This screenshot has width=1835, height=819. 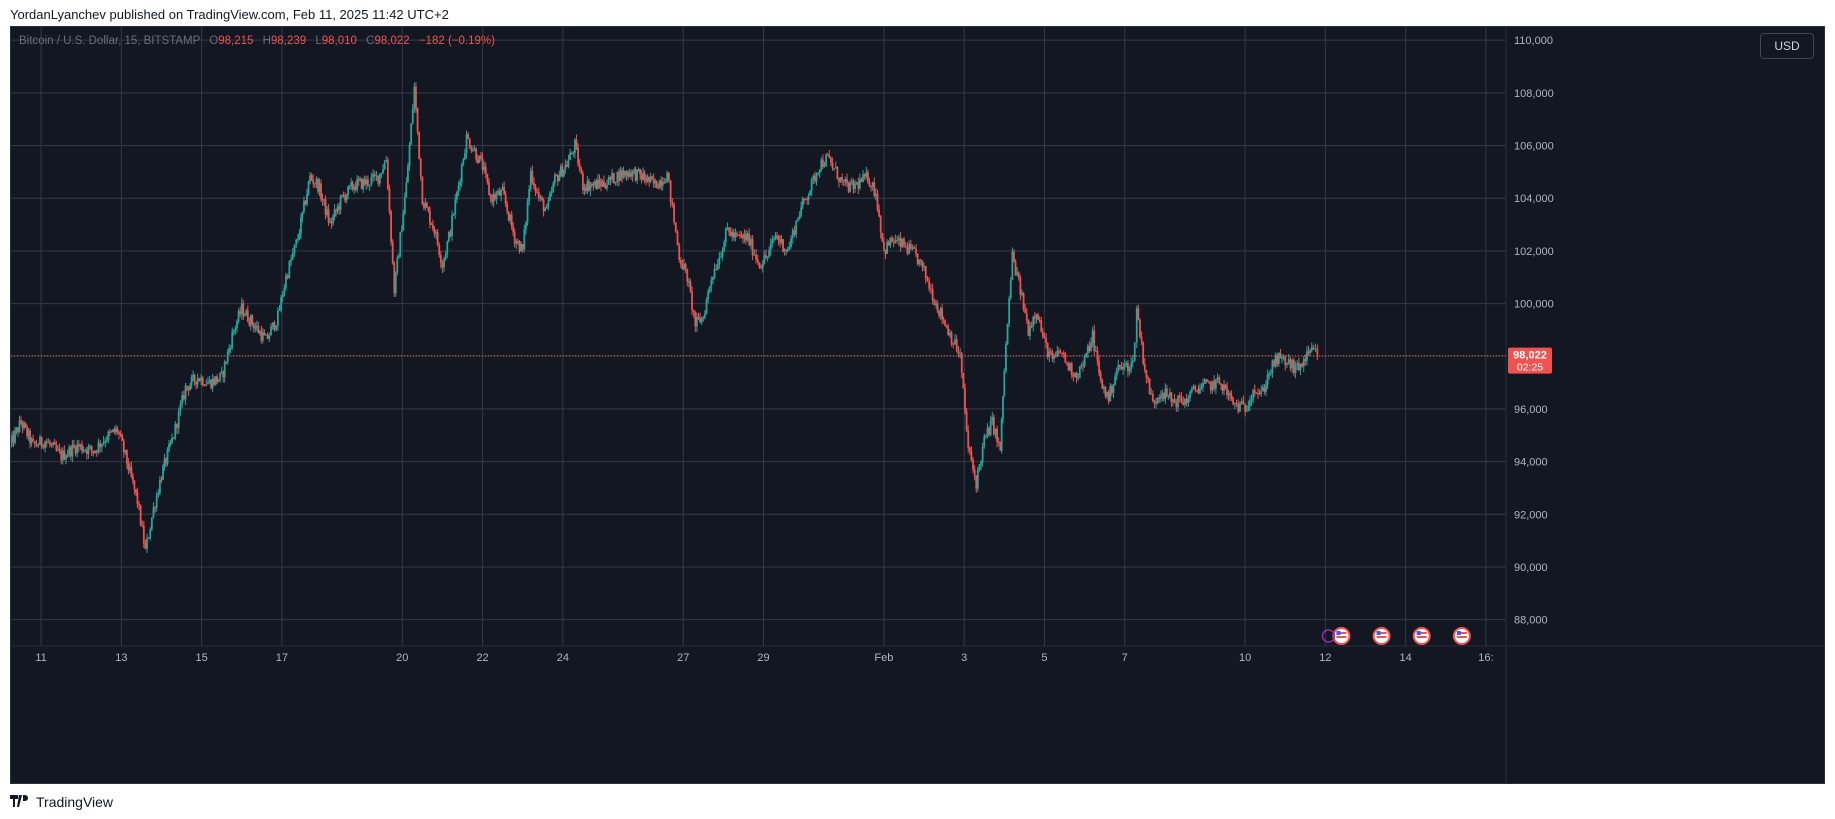 What do you see at coordinates (1338, 633) in the screenshot?
I see `flag-canton` at bounding box center [1338, 633].